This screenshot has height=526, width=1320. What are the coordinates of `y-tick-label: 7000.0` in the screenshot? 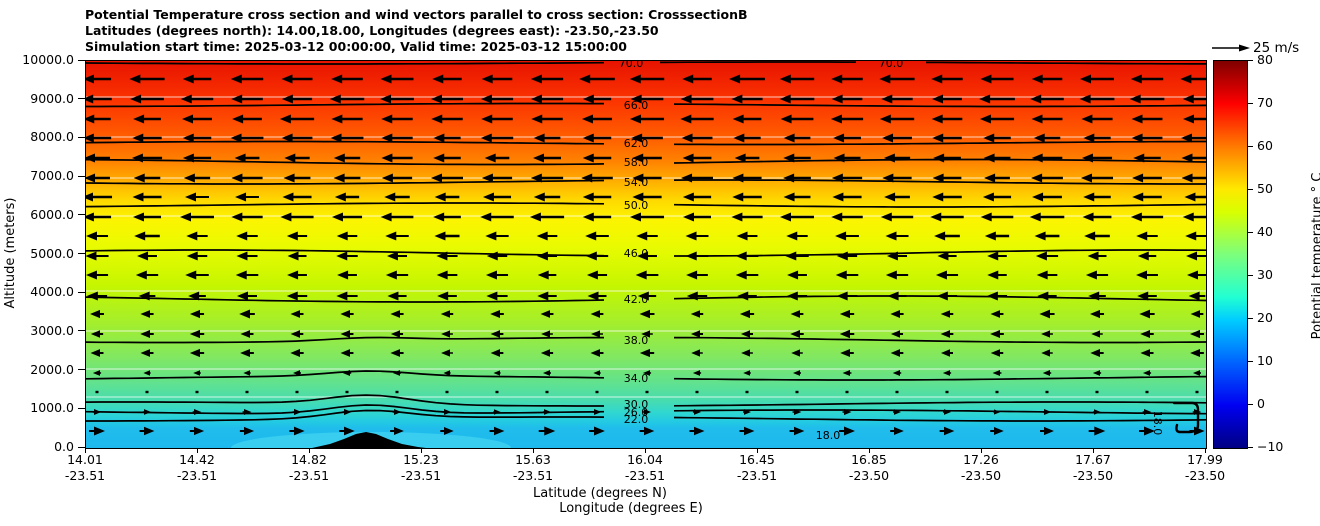 It's located at (52, 176).